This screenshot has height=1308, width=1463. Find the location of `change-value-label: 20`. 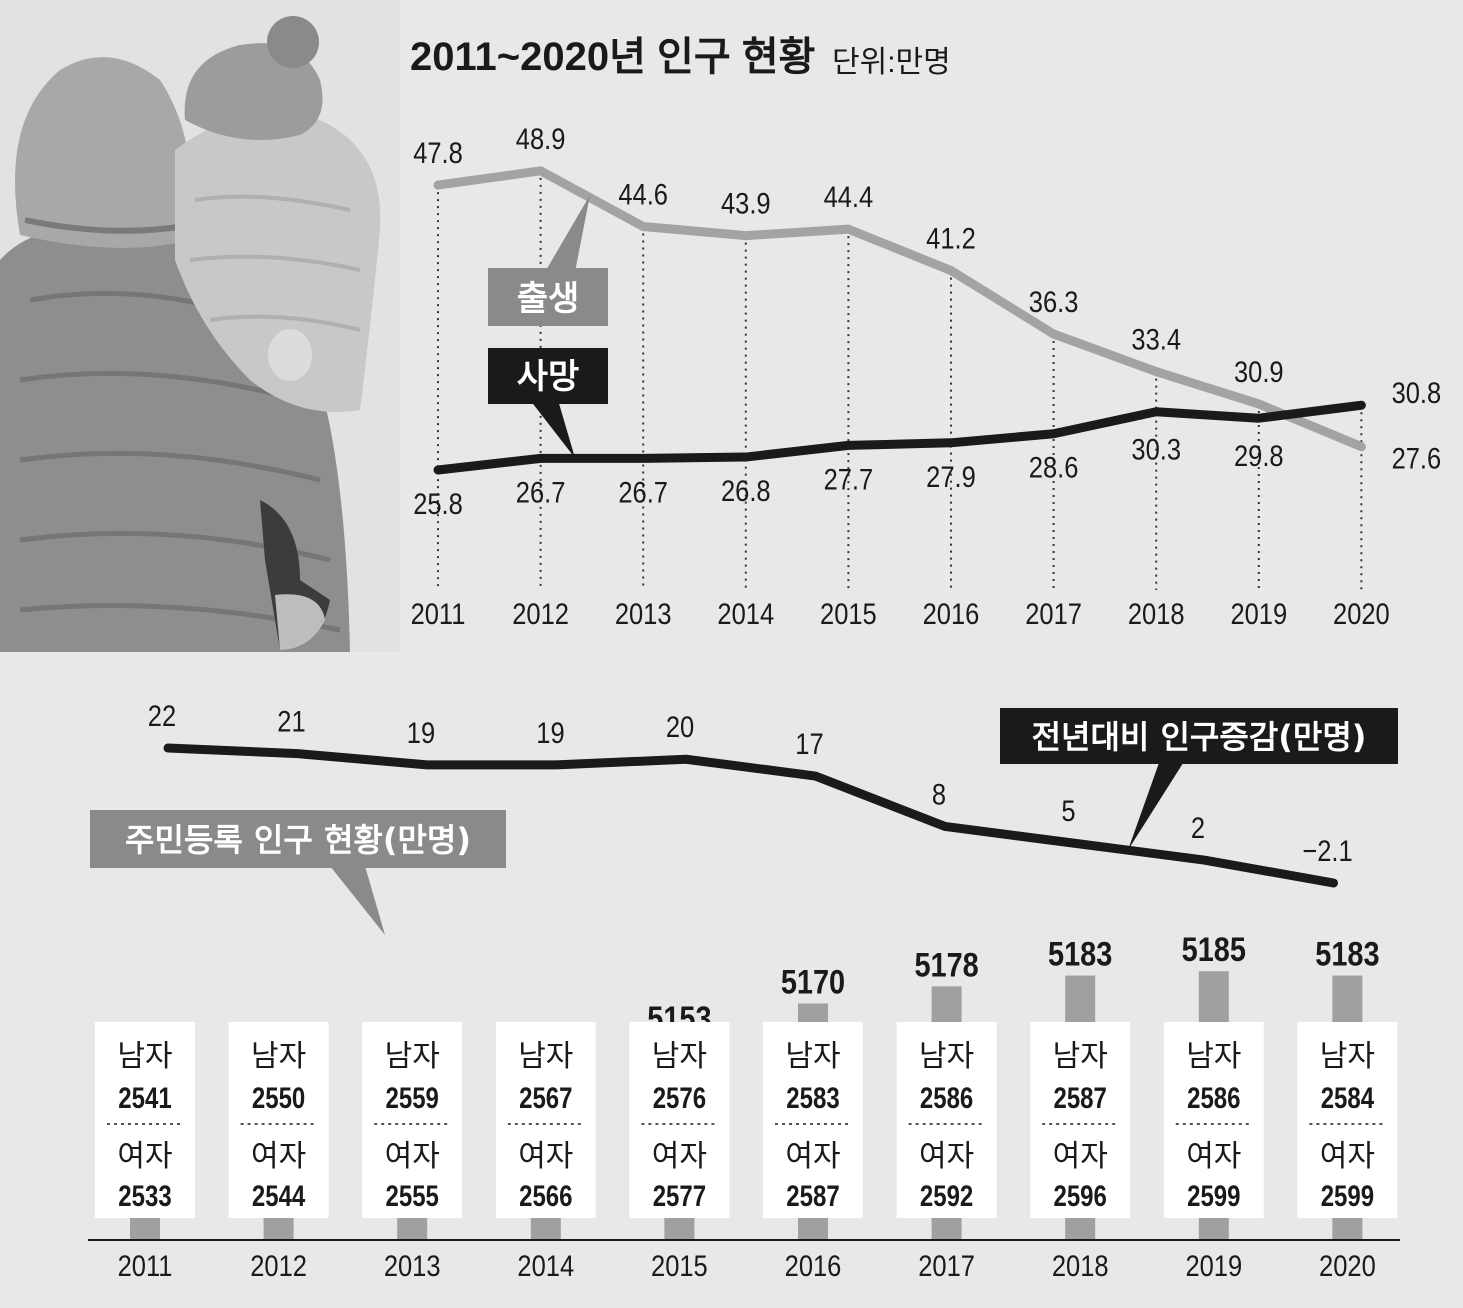

change-value-label: 20 is located at coordinates (680, 726).